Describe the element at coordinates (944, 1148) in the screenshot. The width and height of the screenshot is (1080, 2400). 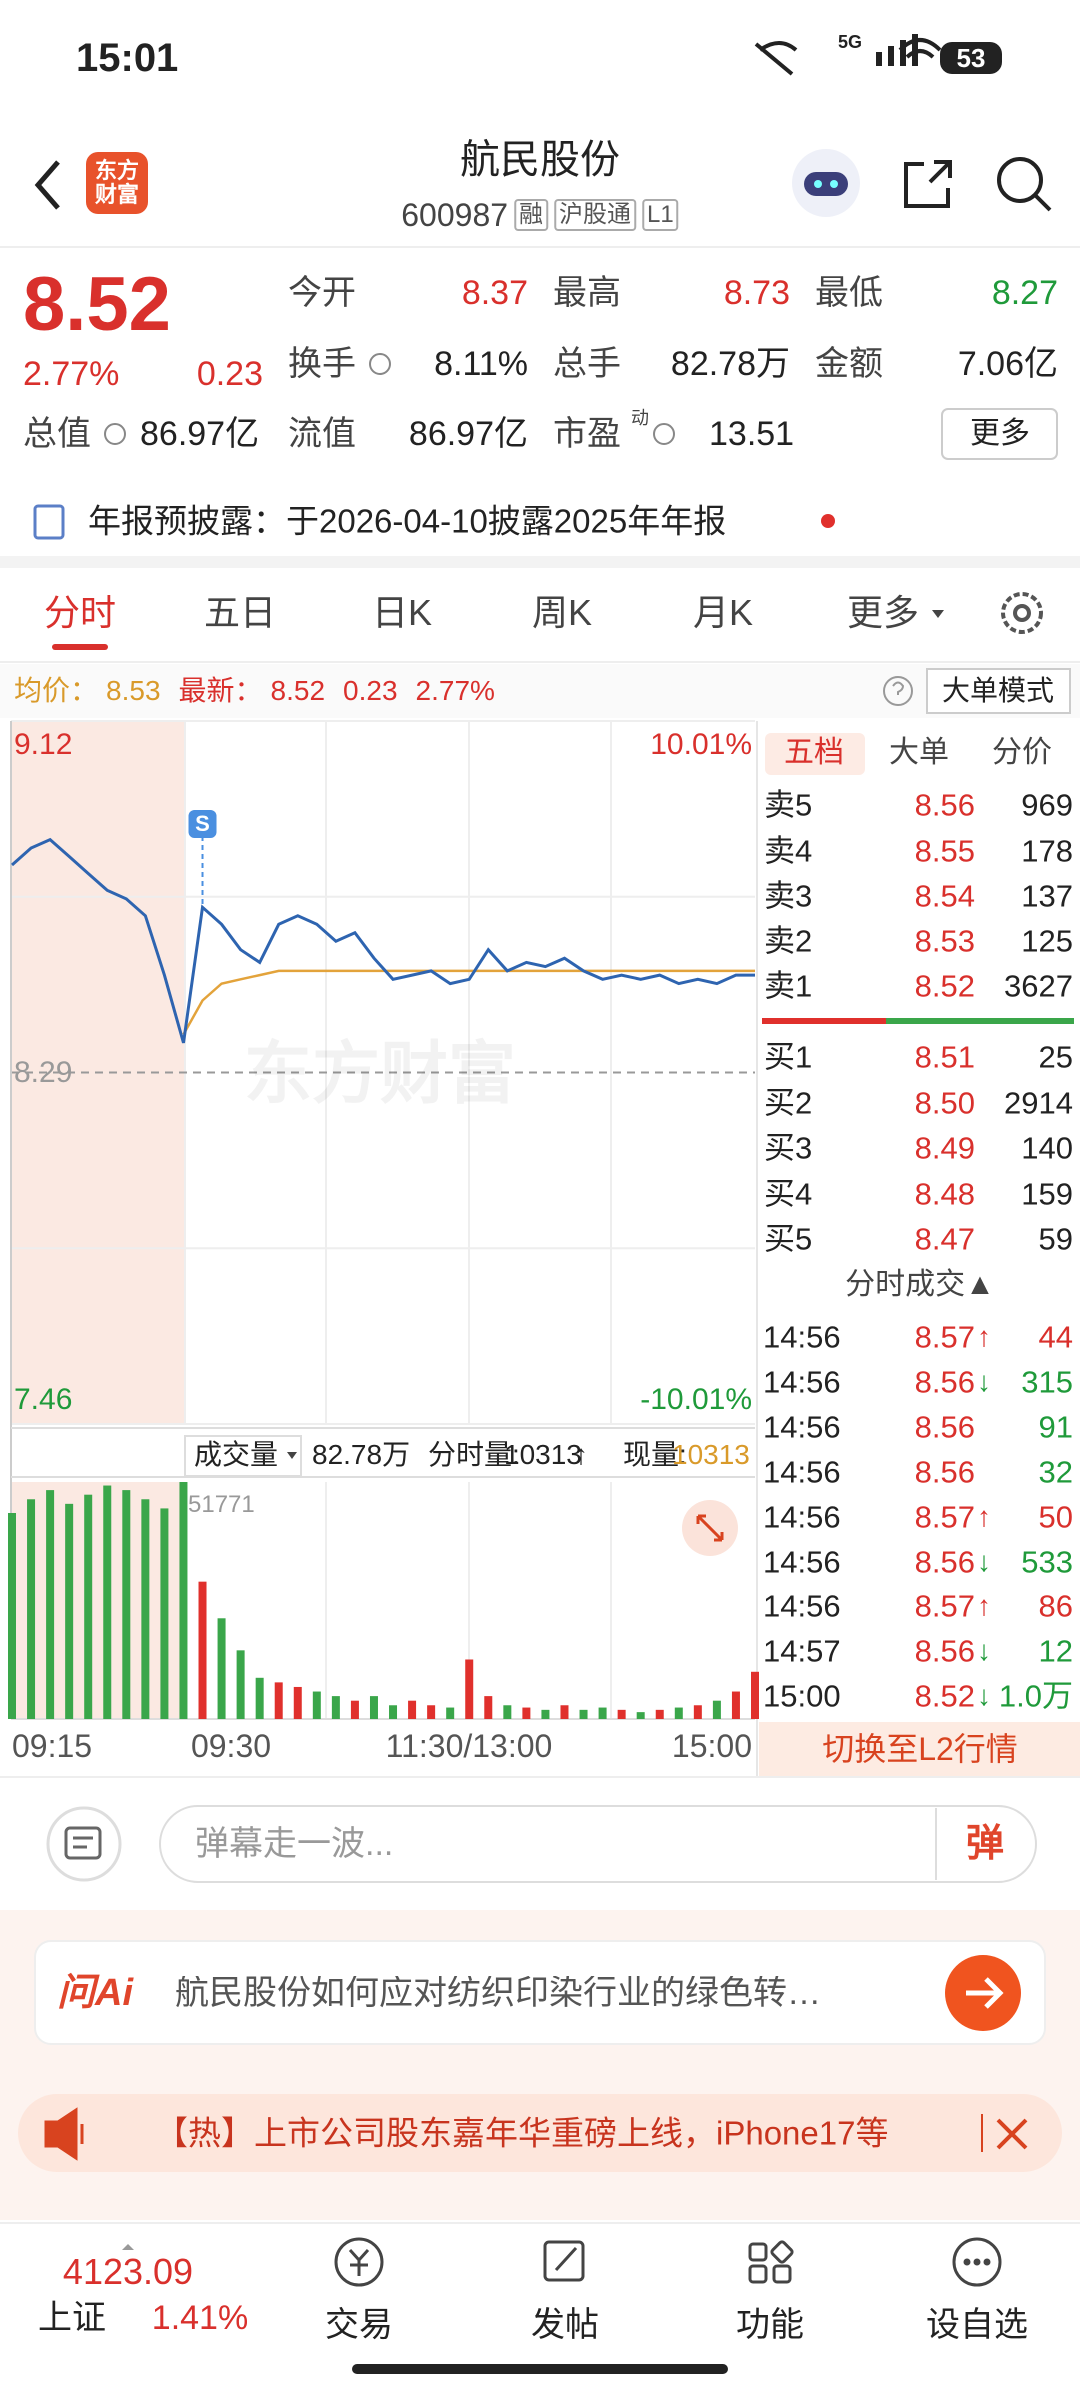
I see `book-price: 8.49` at that location.